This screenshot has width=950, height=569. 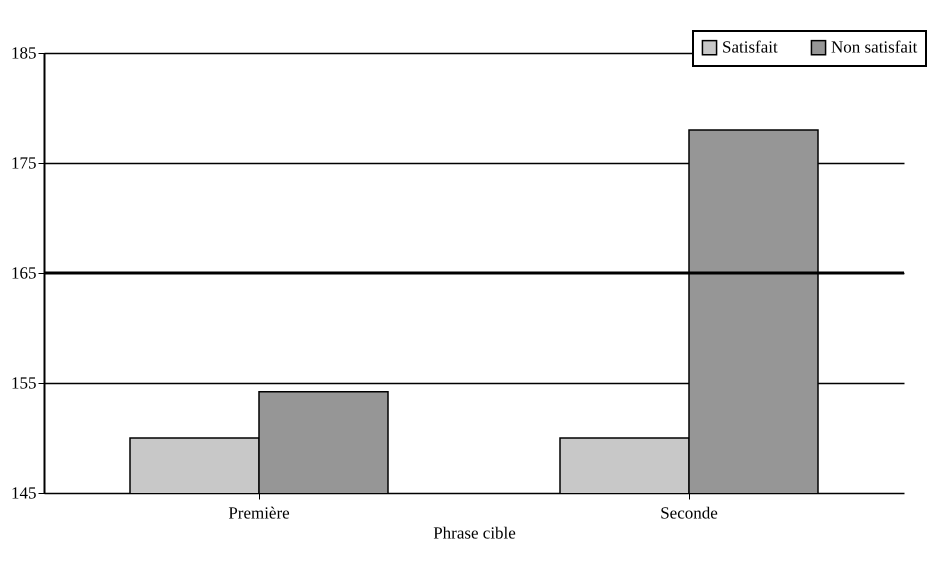 What do you see at coordinates (23, 163) in the screenshot?
I see `y-tick-label: 175` at bounding box center [23, 163].